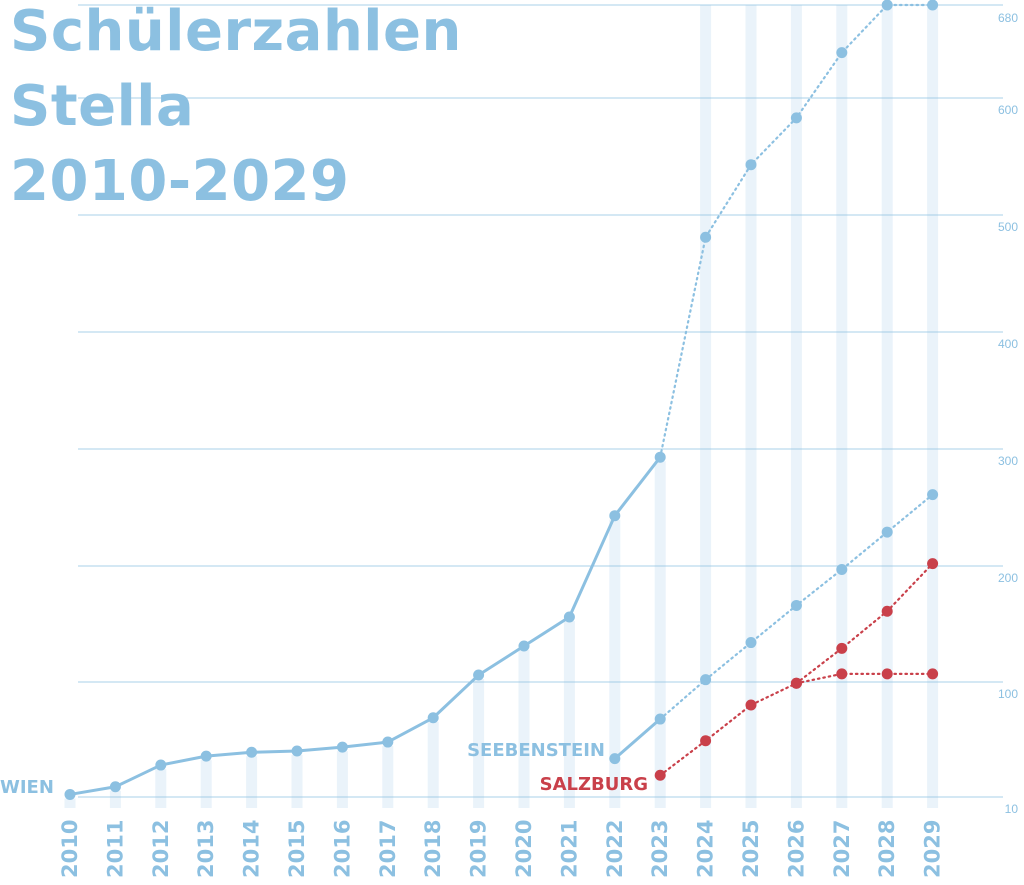 The width and height of the screenshot is (1024, 885). What do you see at coordinates (887, 406) in the screenshot?
I see `year-column-2028` at bounding box center [887, 406].